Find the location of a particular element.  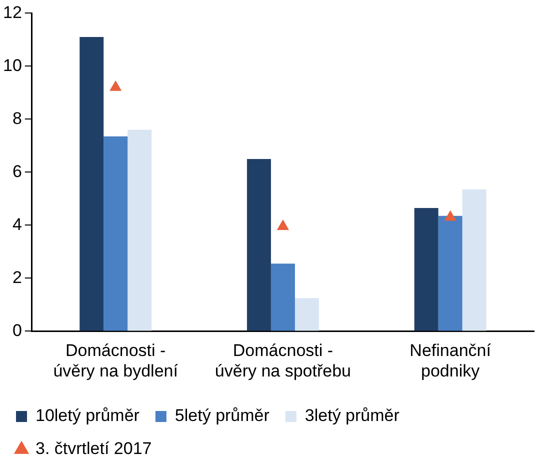

y-tick-label: 8 is located at coordinates (17, 118).